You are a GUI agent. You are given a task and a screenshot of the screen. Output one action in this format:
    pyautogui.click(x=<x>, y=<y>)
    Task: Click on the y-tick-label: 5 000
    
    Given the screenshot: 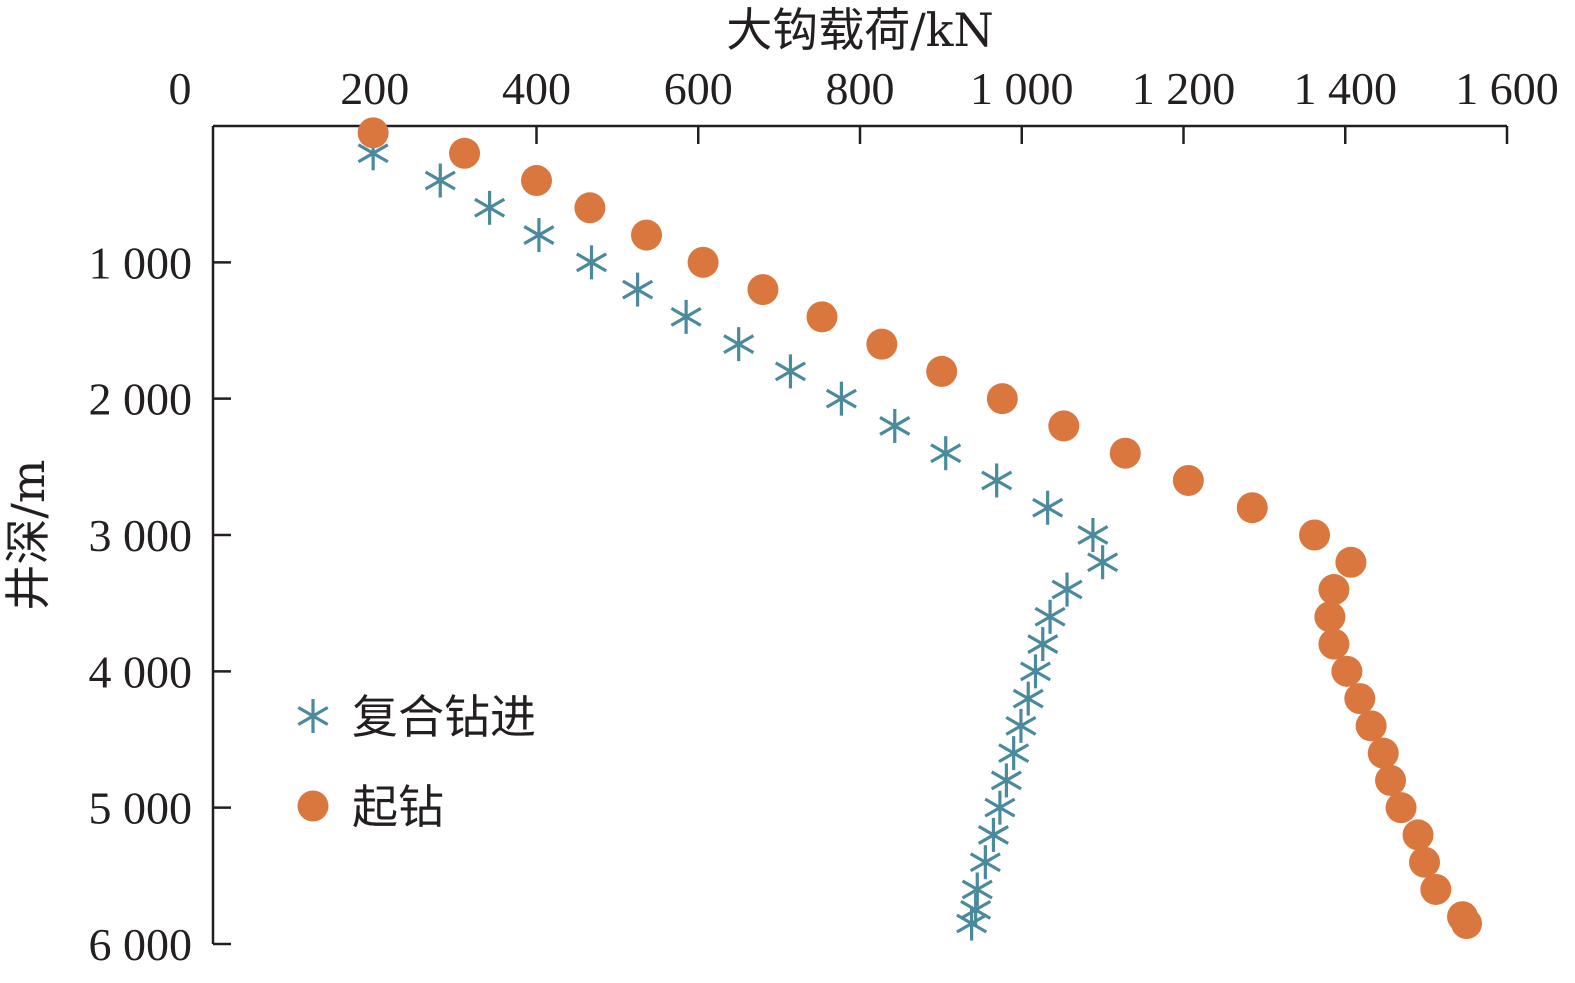 What is the action you would take?
    pyautogui.click(x=141, y=808)
    